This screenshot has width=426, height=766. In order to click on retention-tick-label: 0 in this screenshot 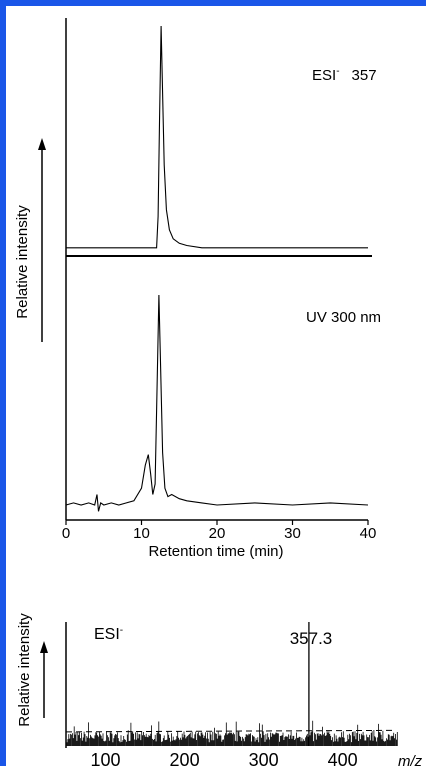, I will do `click(66, 533)`.